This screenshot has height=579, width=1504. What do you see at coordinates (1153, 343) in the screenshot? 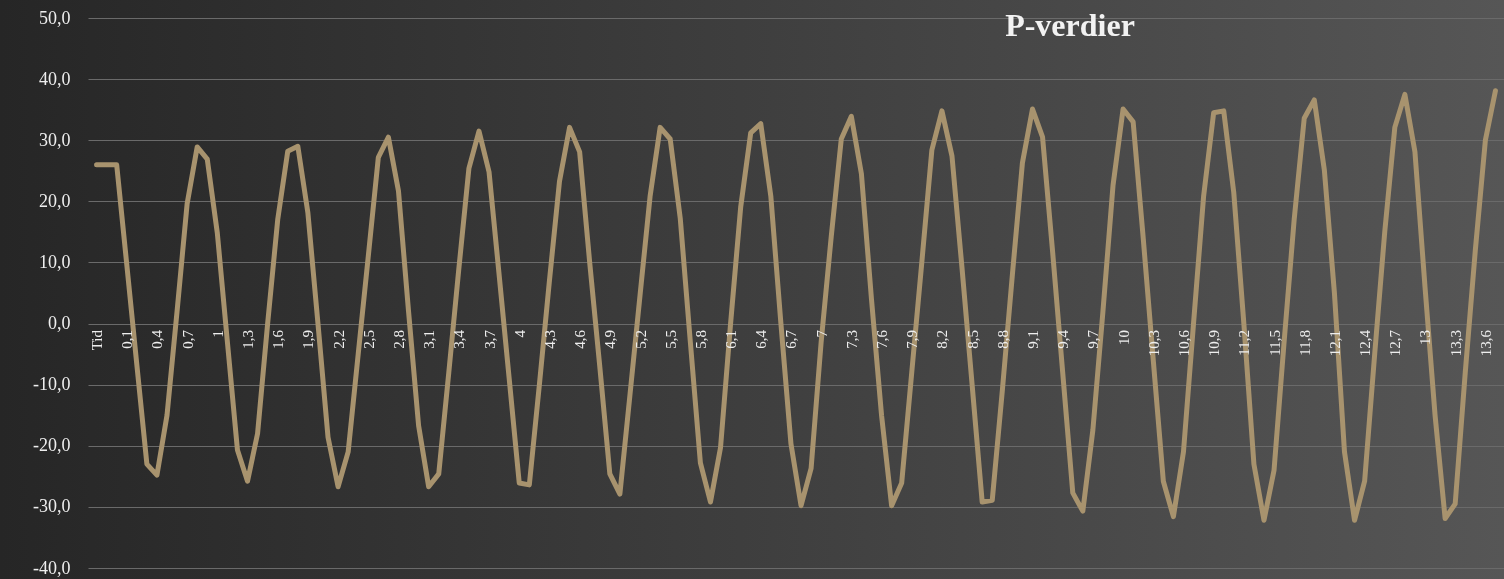
I see `x-tick-label: 10,3` at bounding box center [1153, 343].